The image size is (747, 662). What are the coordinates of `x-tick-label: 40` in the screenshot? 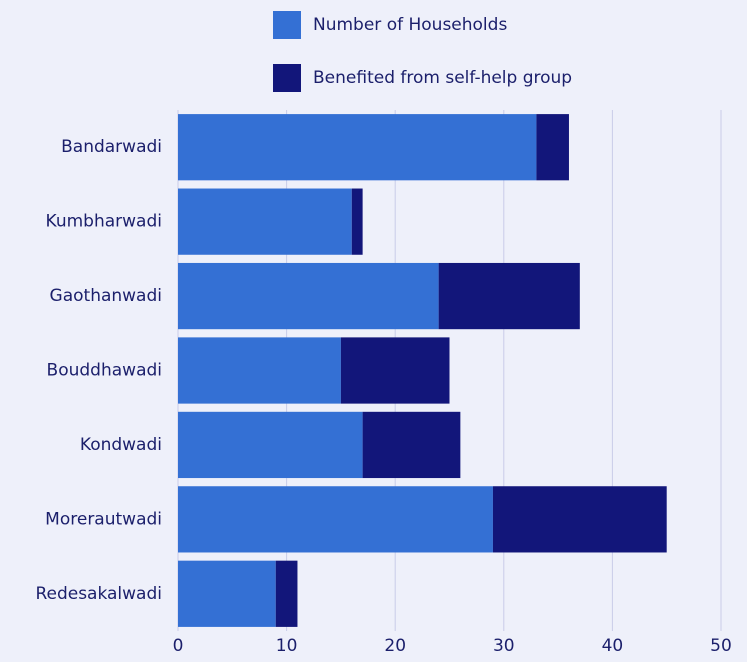 It's located at (613, 646).